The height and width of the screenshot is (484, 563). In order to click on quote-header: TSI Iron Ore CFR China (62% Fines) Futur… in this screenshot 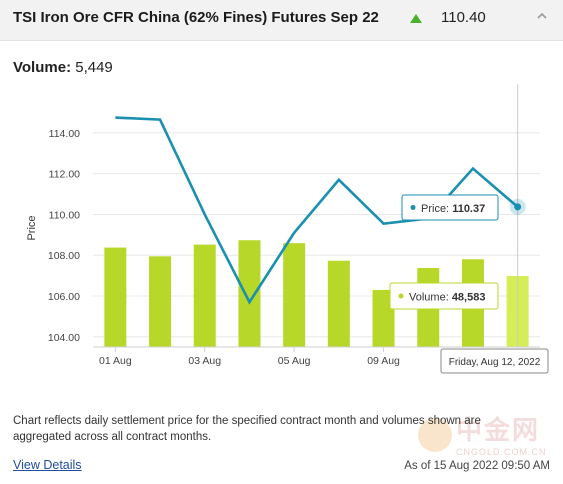, I will do `click(281, 20)`.